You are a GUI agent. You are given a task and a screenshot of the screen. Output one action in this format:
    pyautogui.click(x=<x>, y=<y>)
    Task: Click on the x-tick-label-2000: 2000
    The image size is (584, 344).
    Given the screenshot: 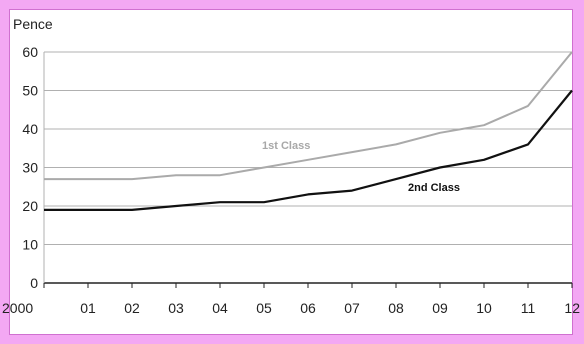 What is the action you would take?
    pyautogui.click(x=17, y=308)
    